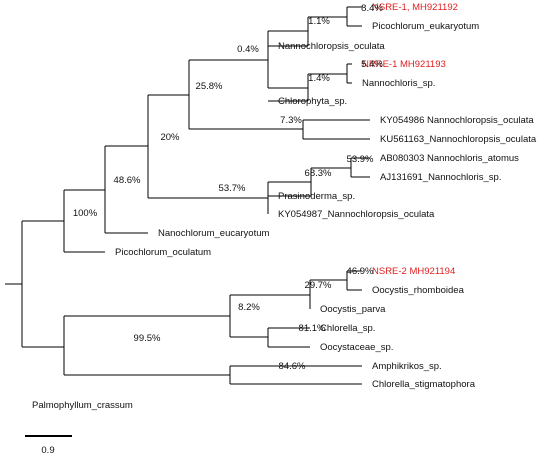 The image size is (550, 458). Describe the element at coordinates (372, 64) in the screenshot. I see `support-value-n3: 5.4%` at that location.